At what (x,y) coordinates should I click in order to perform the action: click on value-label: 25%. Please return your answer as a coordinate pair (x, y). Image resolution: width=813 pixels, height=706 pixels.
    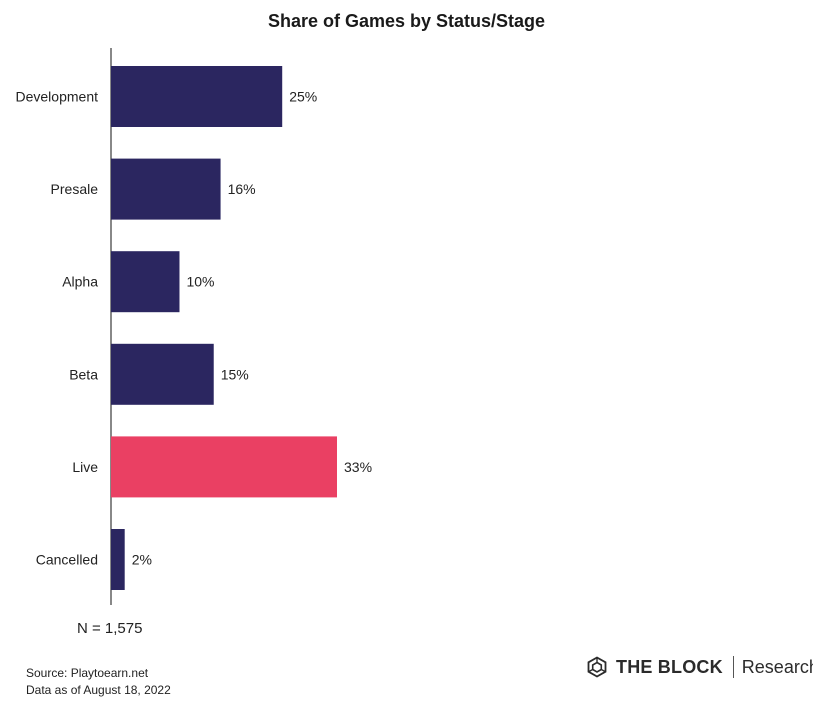
    Looking at the image, I should click on (303, 97).